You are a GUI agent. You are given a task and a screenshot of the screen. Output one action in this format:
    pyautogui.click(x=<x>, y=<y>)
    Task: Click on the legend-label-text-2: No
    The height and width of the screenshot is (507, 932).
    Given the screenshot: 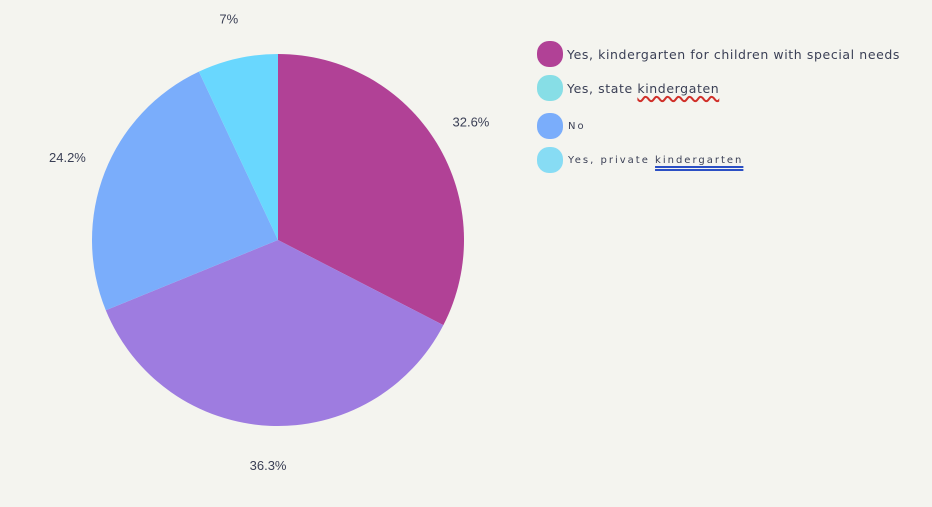 What is the action you would take?
    pyautogui.click(x=577, y=126)
    